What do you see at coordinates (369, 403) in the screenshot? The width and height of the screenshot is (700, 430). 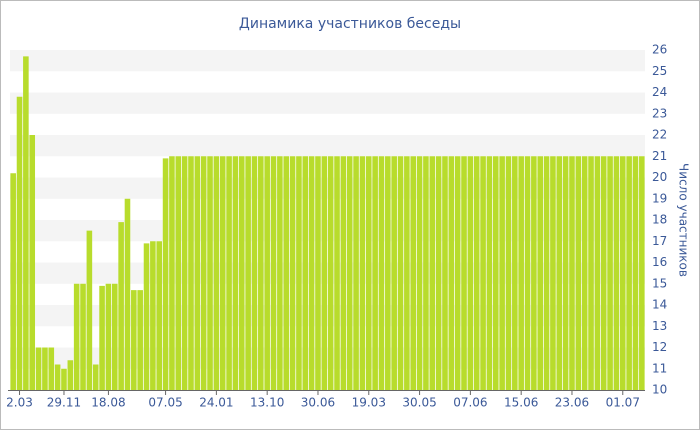 I see `x-tick-label: 19.03` at bounding box center [369, 403].